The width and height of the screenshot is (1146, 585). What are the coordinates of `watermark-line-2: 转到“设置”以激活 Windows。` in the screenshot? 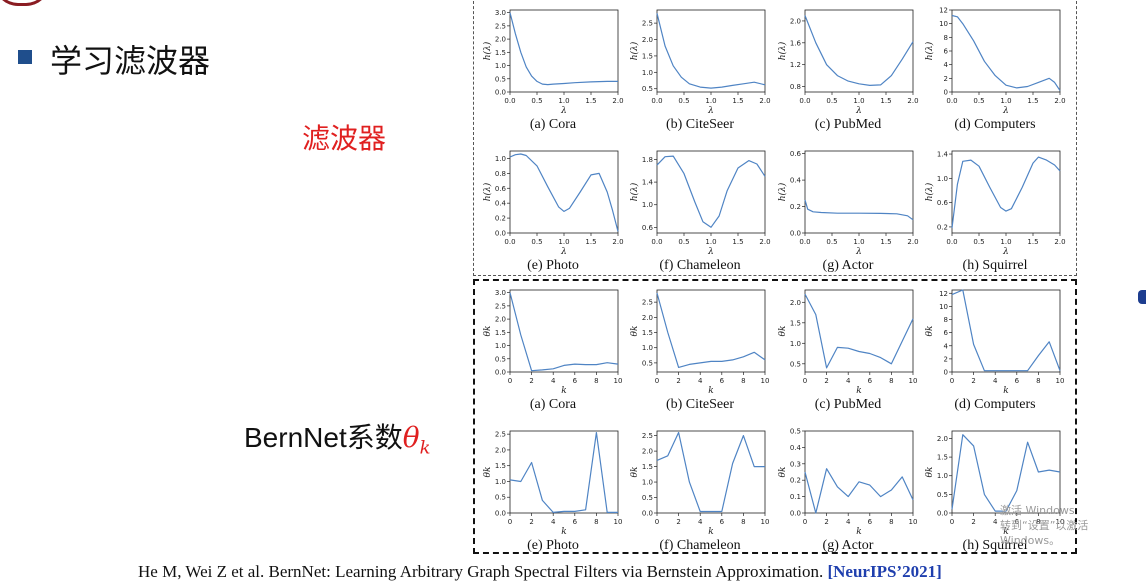 It's located at (1044, 533).